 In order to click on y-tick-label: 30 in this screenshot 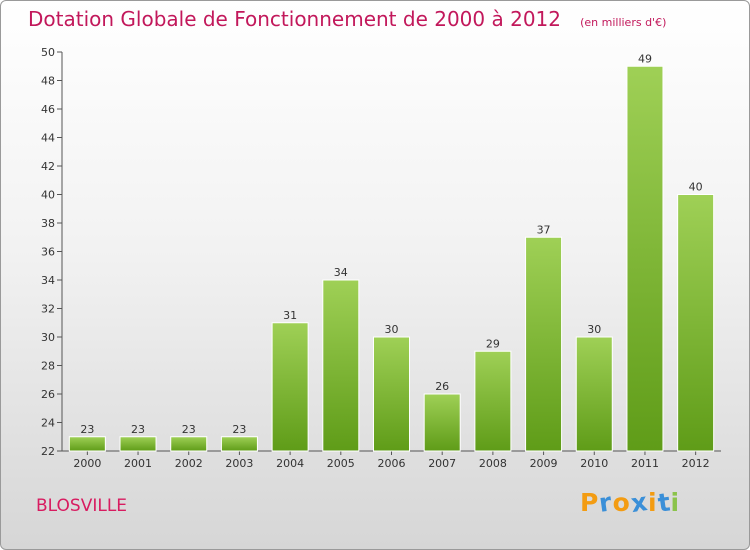, I will do `click(48, 337)`.